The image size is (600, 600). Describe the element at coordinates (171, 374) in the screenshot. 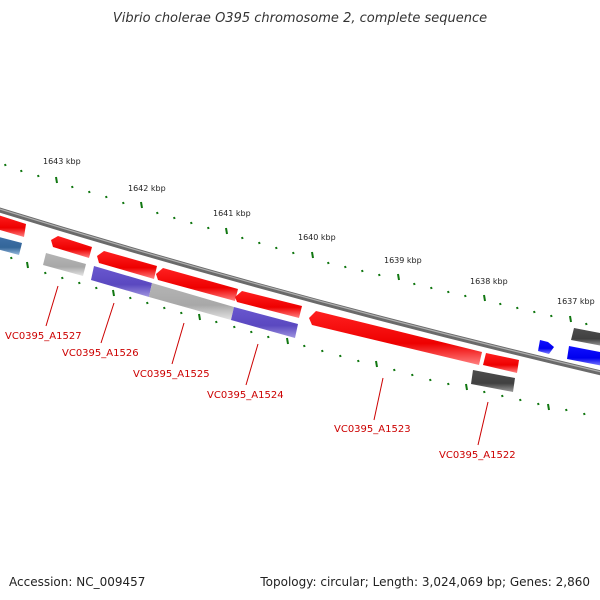

I see `gene-label-a1525: VC0395_A1525` at that location.